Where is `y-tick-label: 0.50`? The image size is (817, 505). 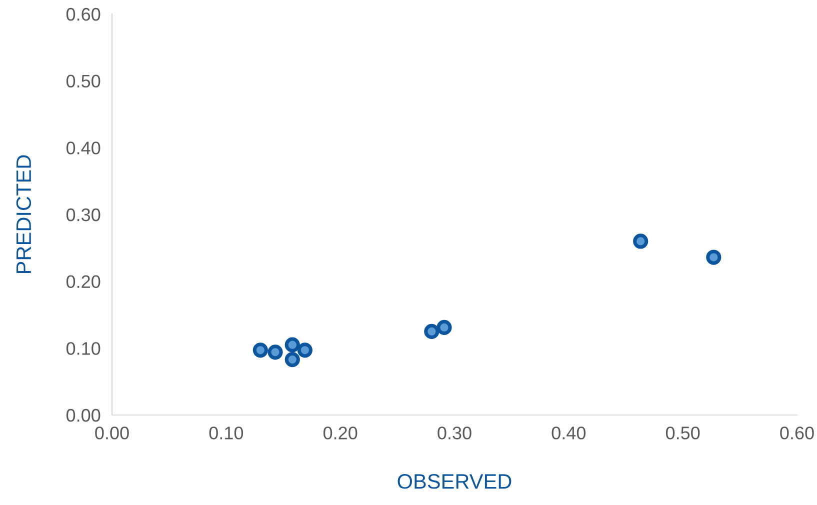
y-tick-label: 0.50 is located at coordinates (83, 81).